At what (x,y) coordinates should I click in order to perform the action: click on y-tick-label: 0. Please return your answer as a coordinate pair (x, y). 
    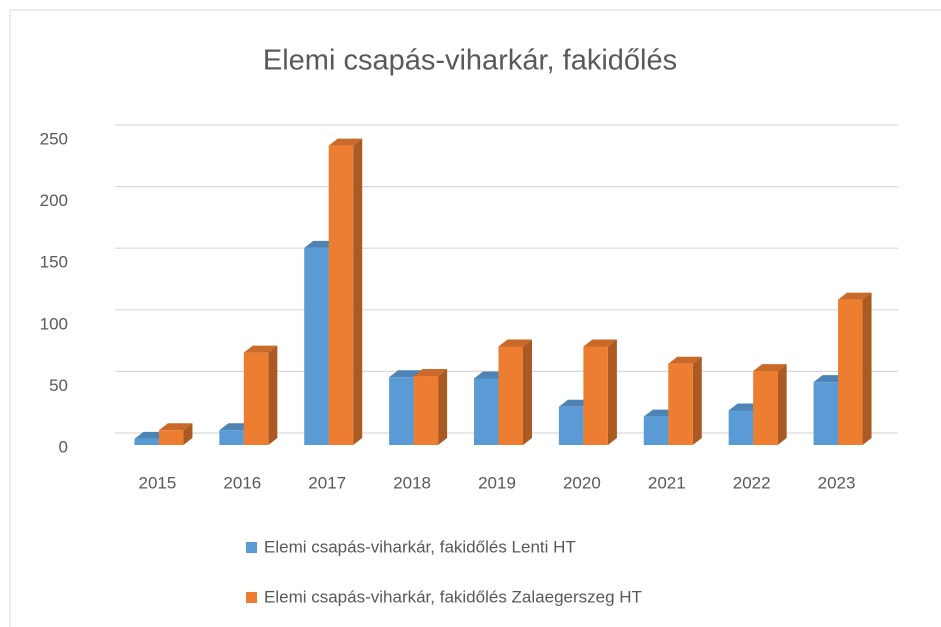
    Looking at the image, I should click on (63, 446).